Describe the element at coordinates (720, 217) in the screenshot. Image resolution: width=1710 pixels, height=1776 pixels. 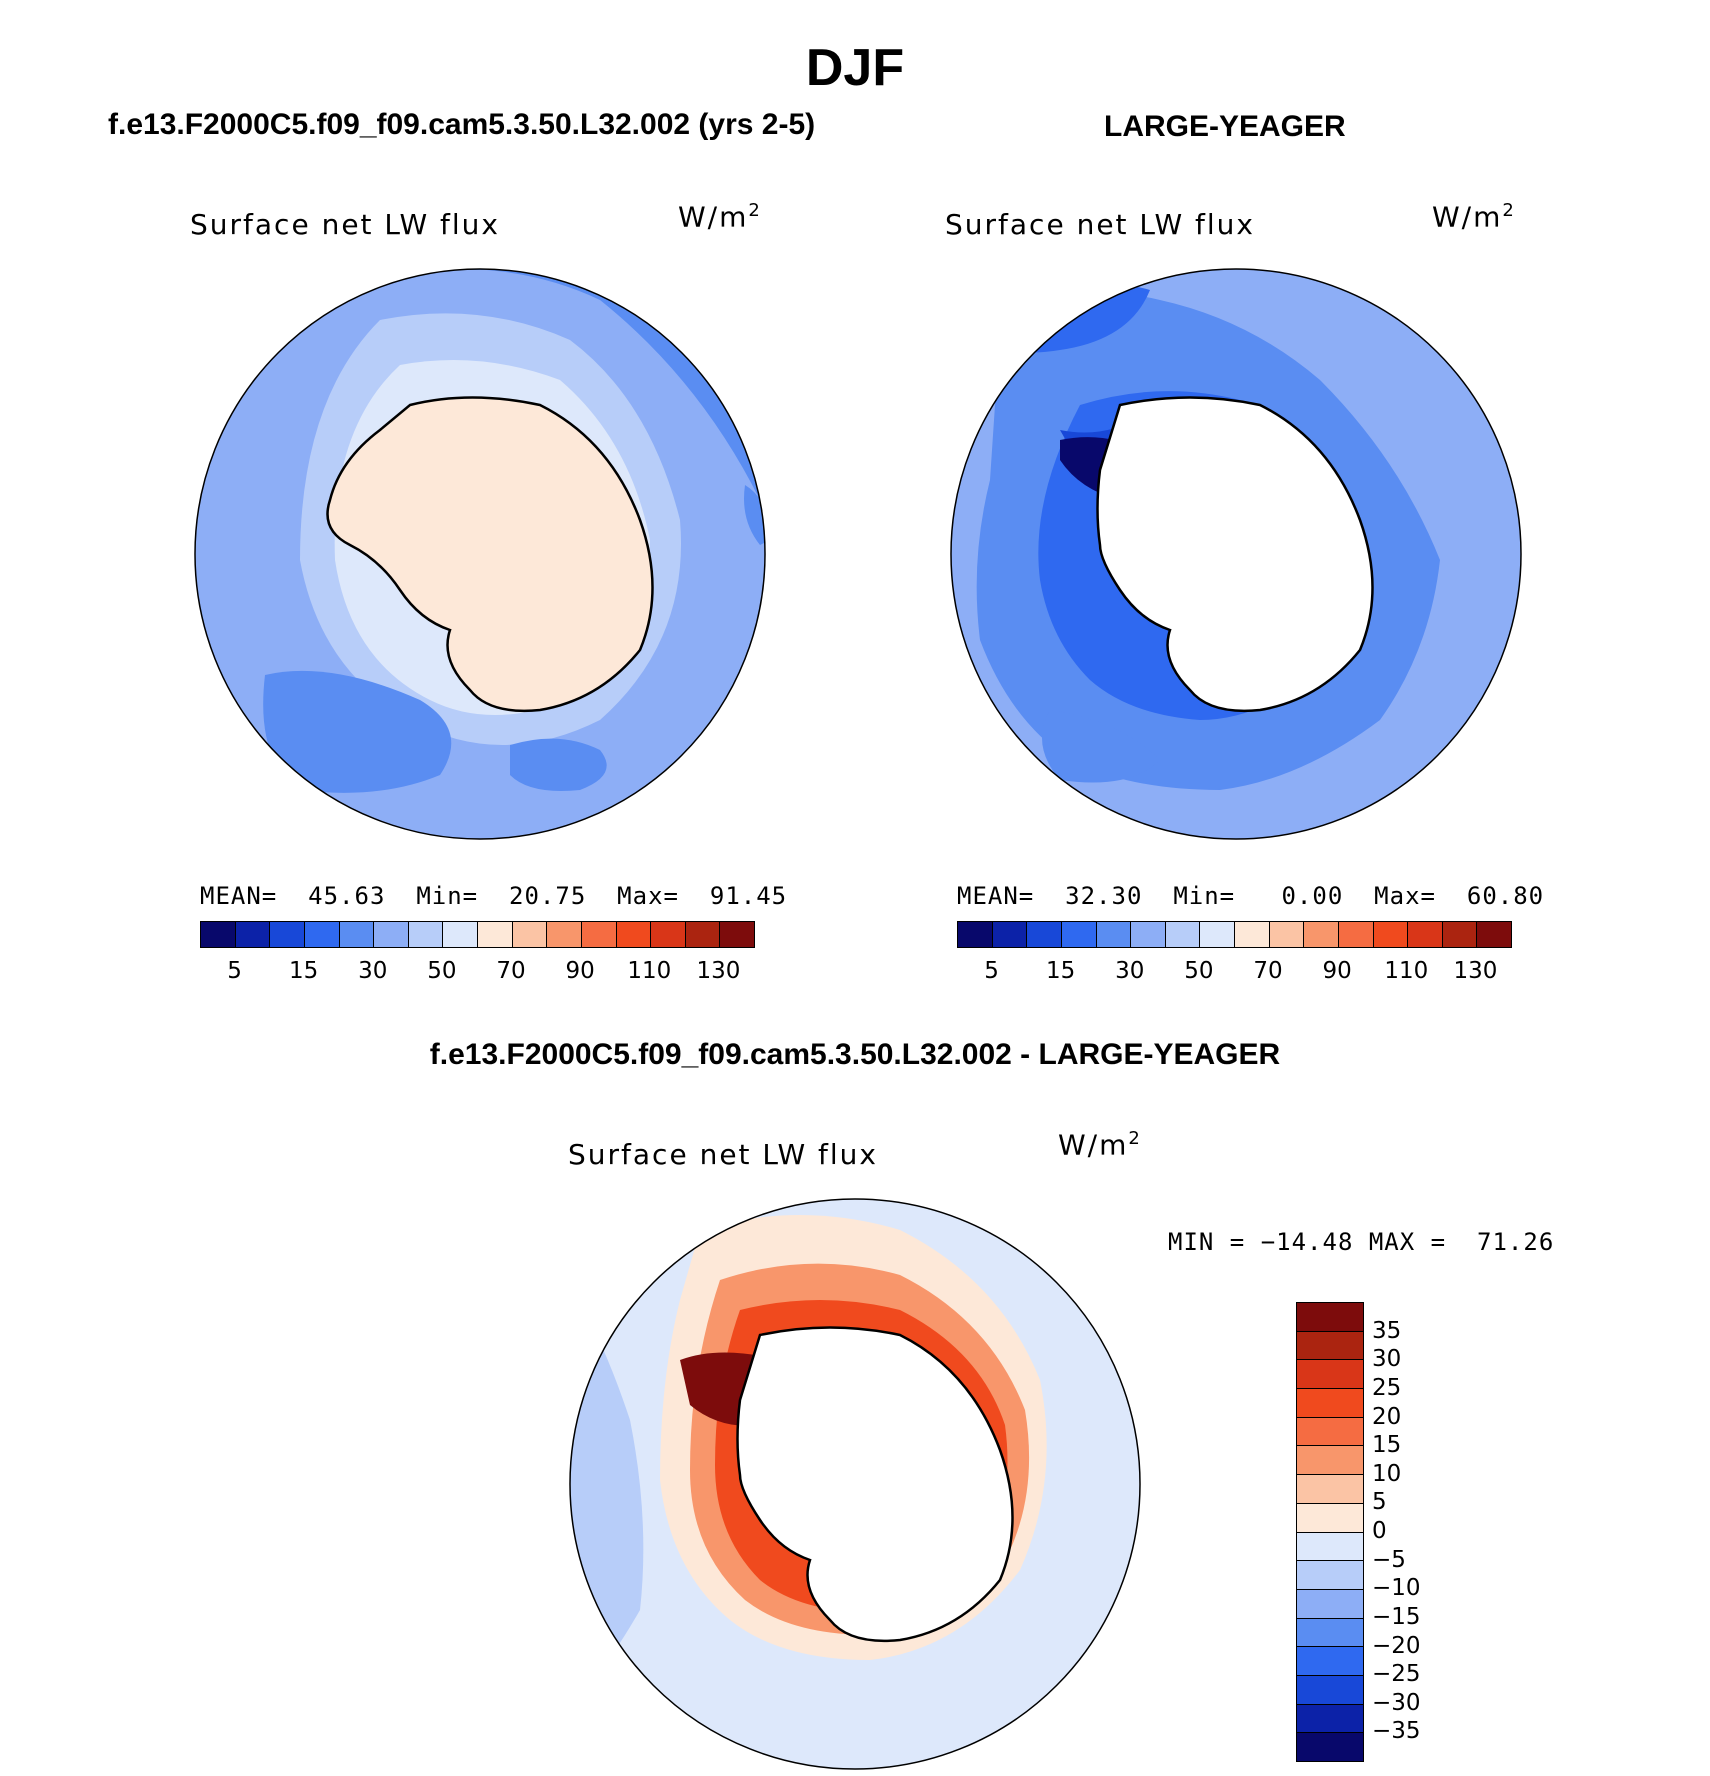
I see `left-units: W/m2` at that location.